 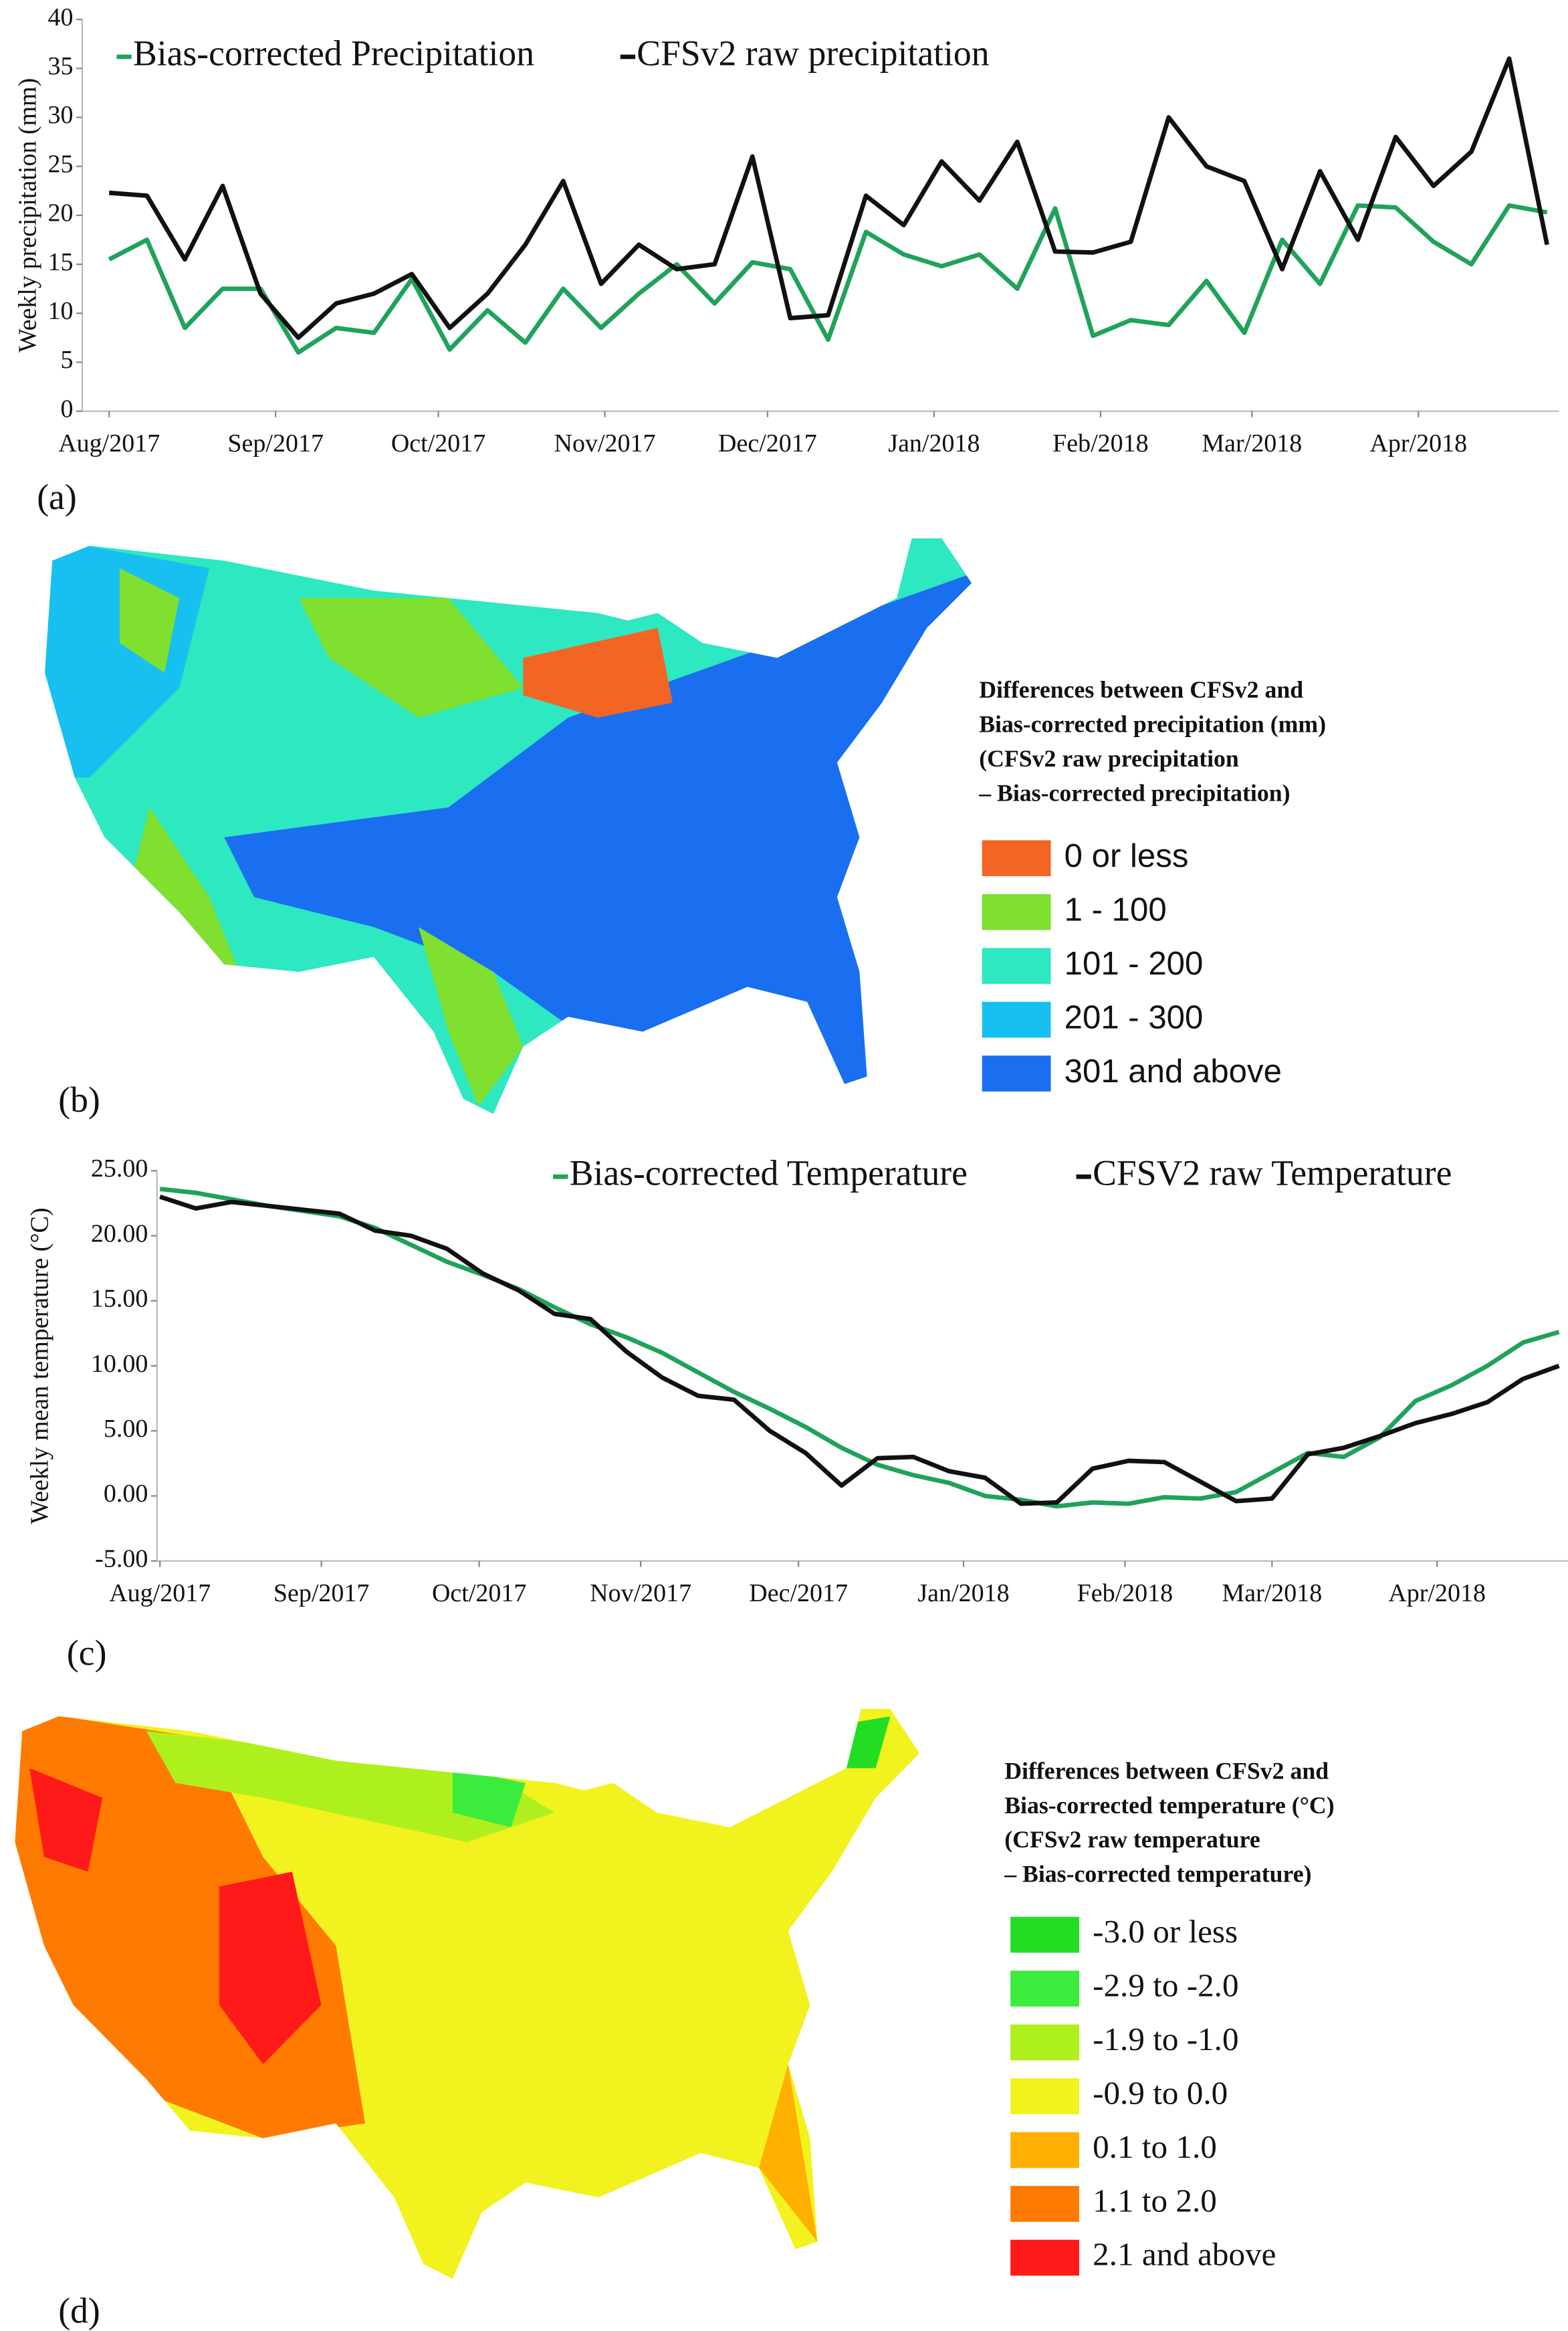 What do you see at coordinates (79, 2311) in the screenshot?
I see `panel-label: (d)` at bounding box center [79, 2311].